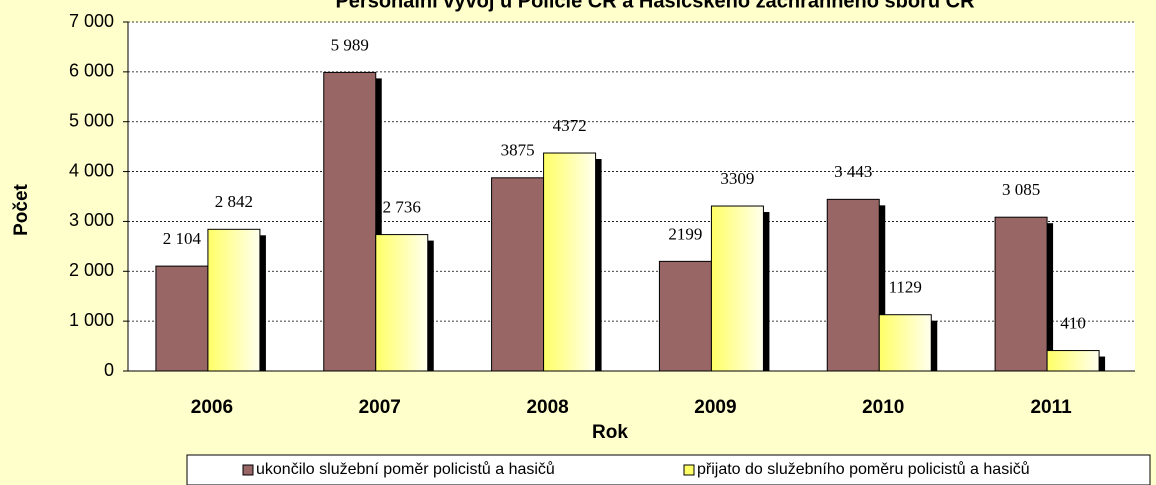  Describe the element at coordinates (570, 125) in the screenshot. I see `data-label: 4372` at that location.